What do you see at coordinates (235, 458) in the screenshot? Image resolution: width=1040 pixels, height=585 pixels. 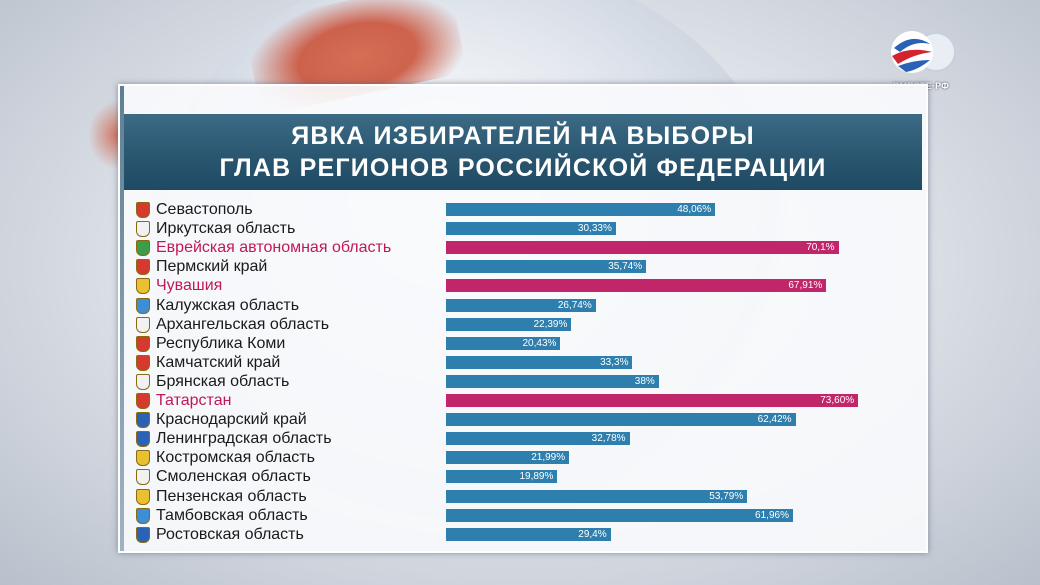 I see `category-label: Костромская область` at bounding box center [235, 458].